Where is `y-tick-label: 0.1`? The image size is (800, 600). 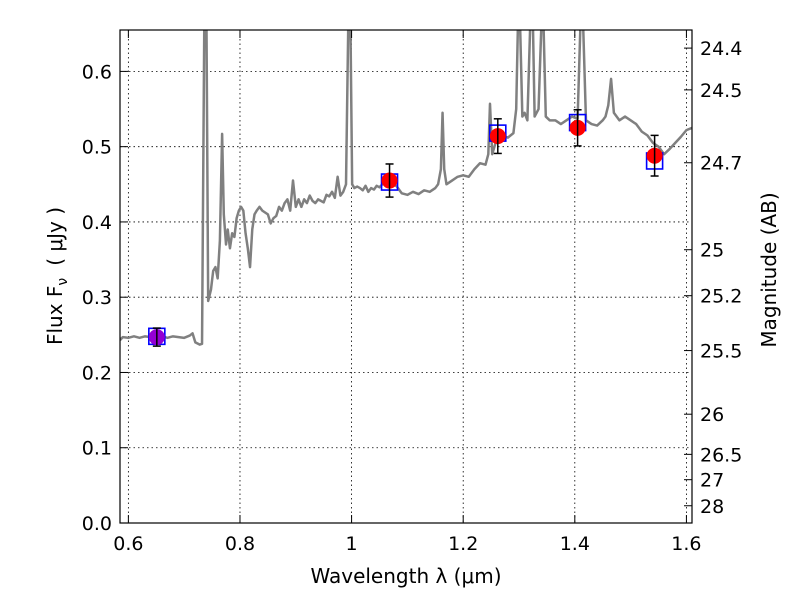
y-tick-label: 0.1 is located at coordinates (97, 449).